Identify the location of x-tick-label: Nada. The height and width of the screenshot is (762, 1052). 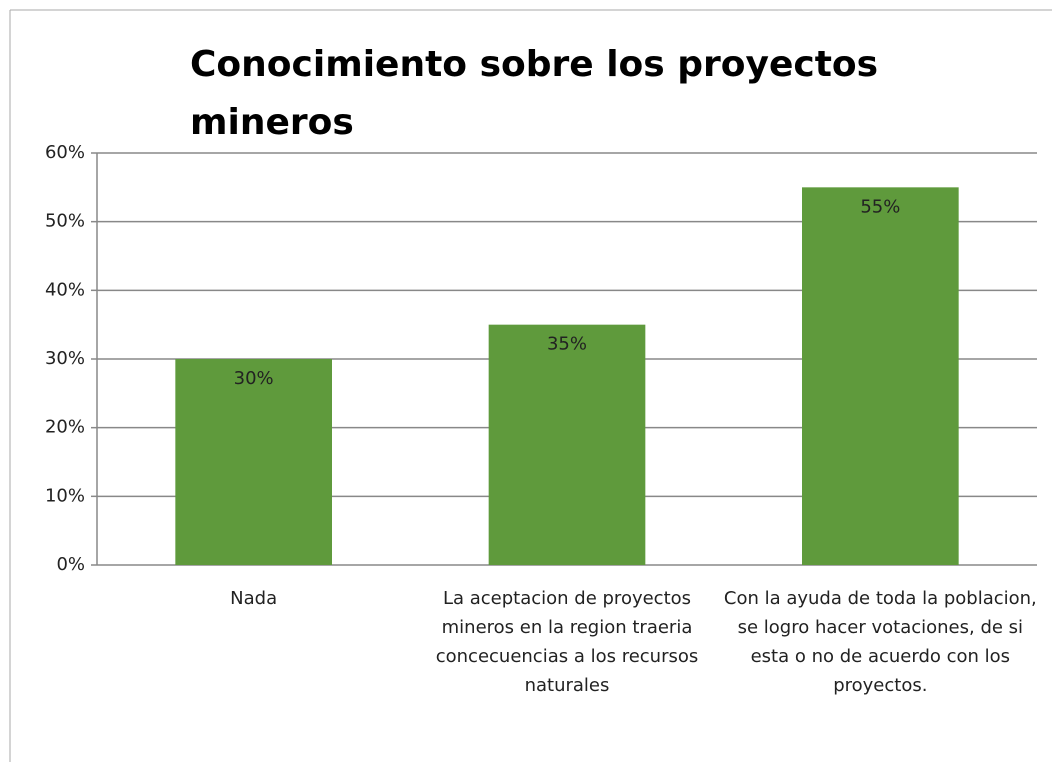
(254, 598).